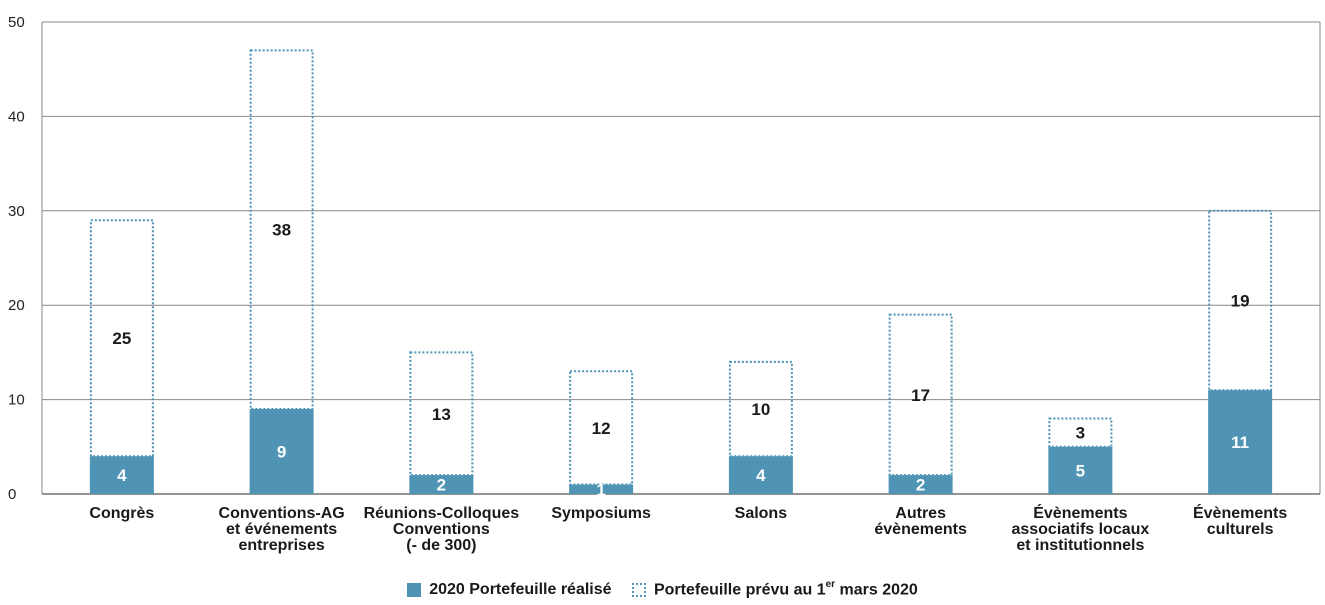  I want to click on y-tick-label: 10, so click(16, 400).